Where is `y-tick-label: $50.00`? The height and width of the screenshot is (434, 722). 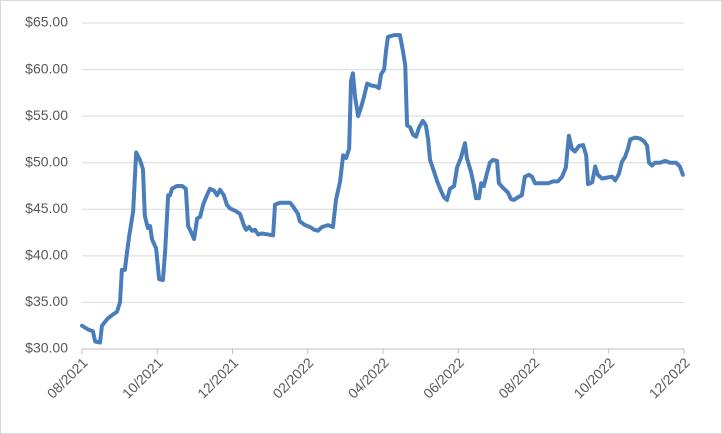 y-tick-label: $50.00 is located at coordinates (46, 161).